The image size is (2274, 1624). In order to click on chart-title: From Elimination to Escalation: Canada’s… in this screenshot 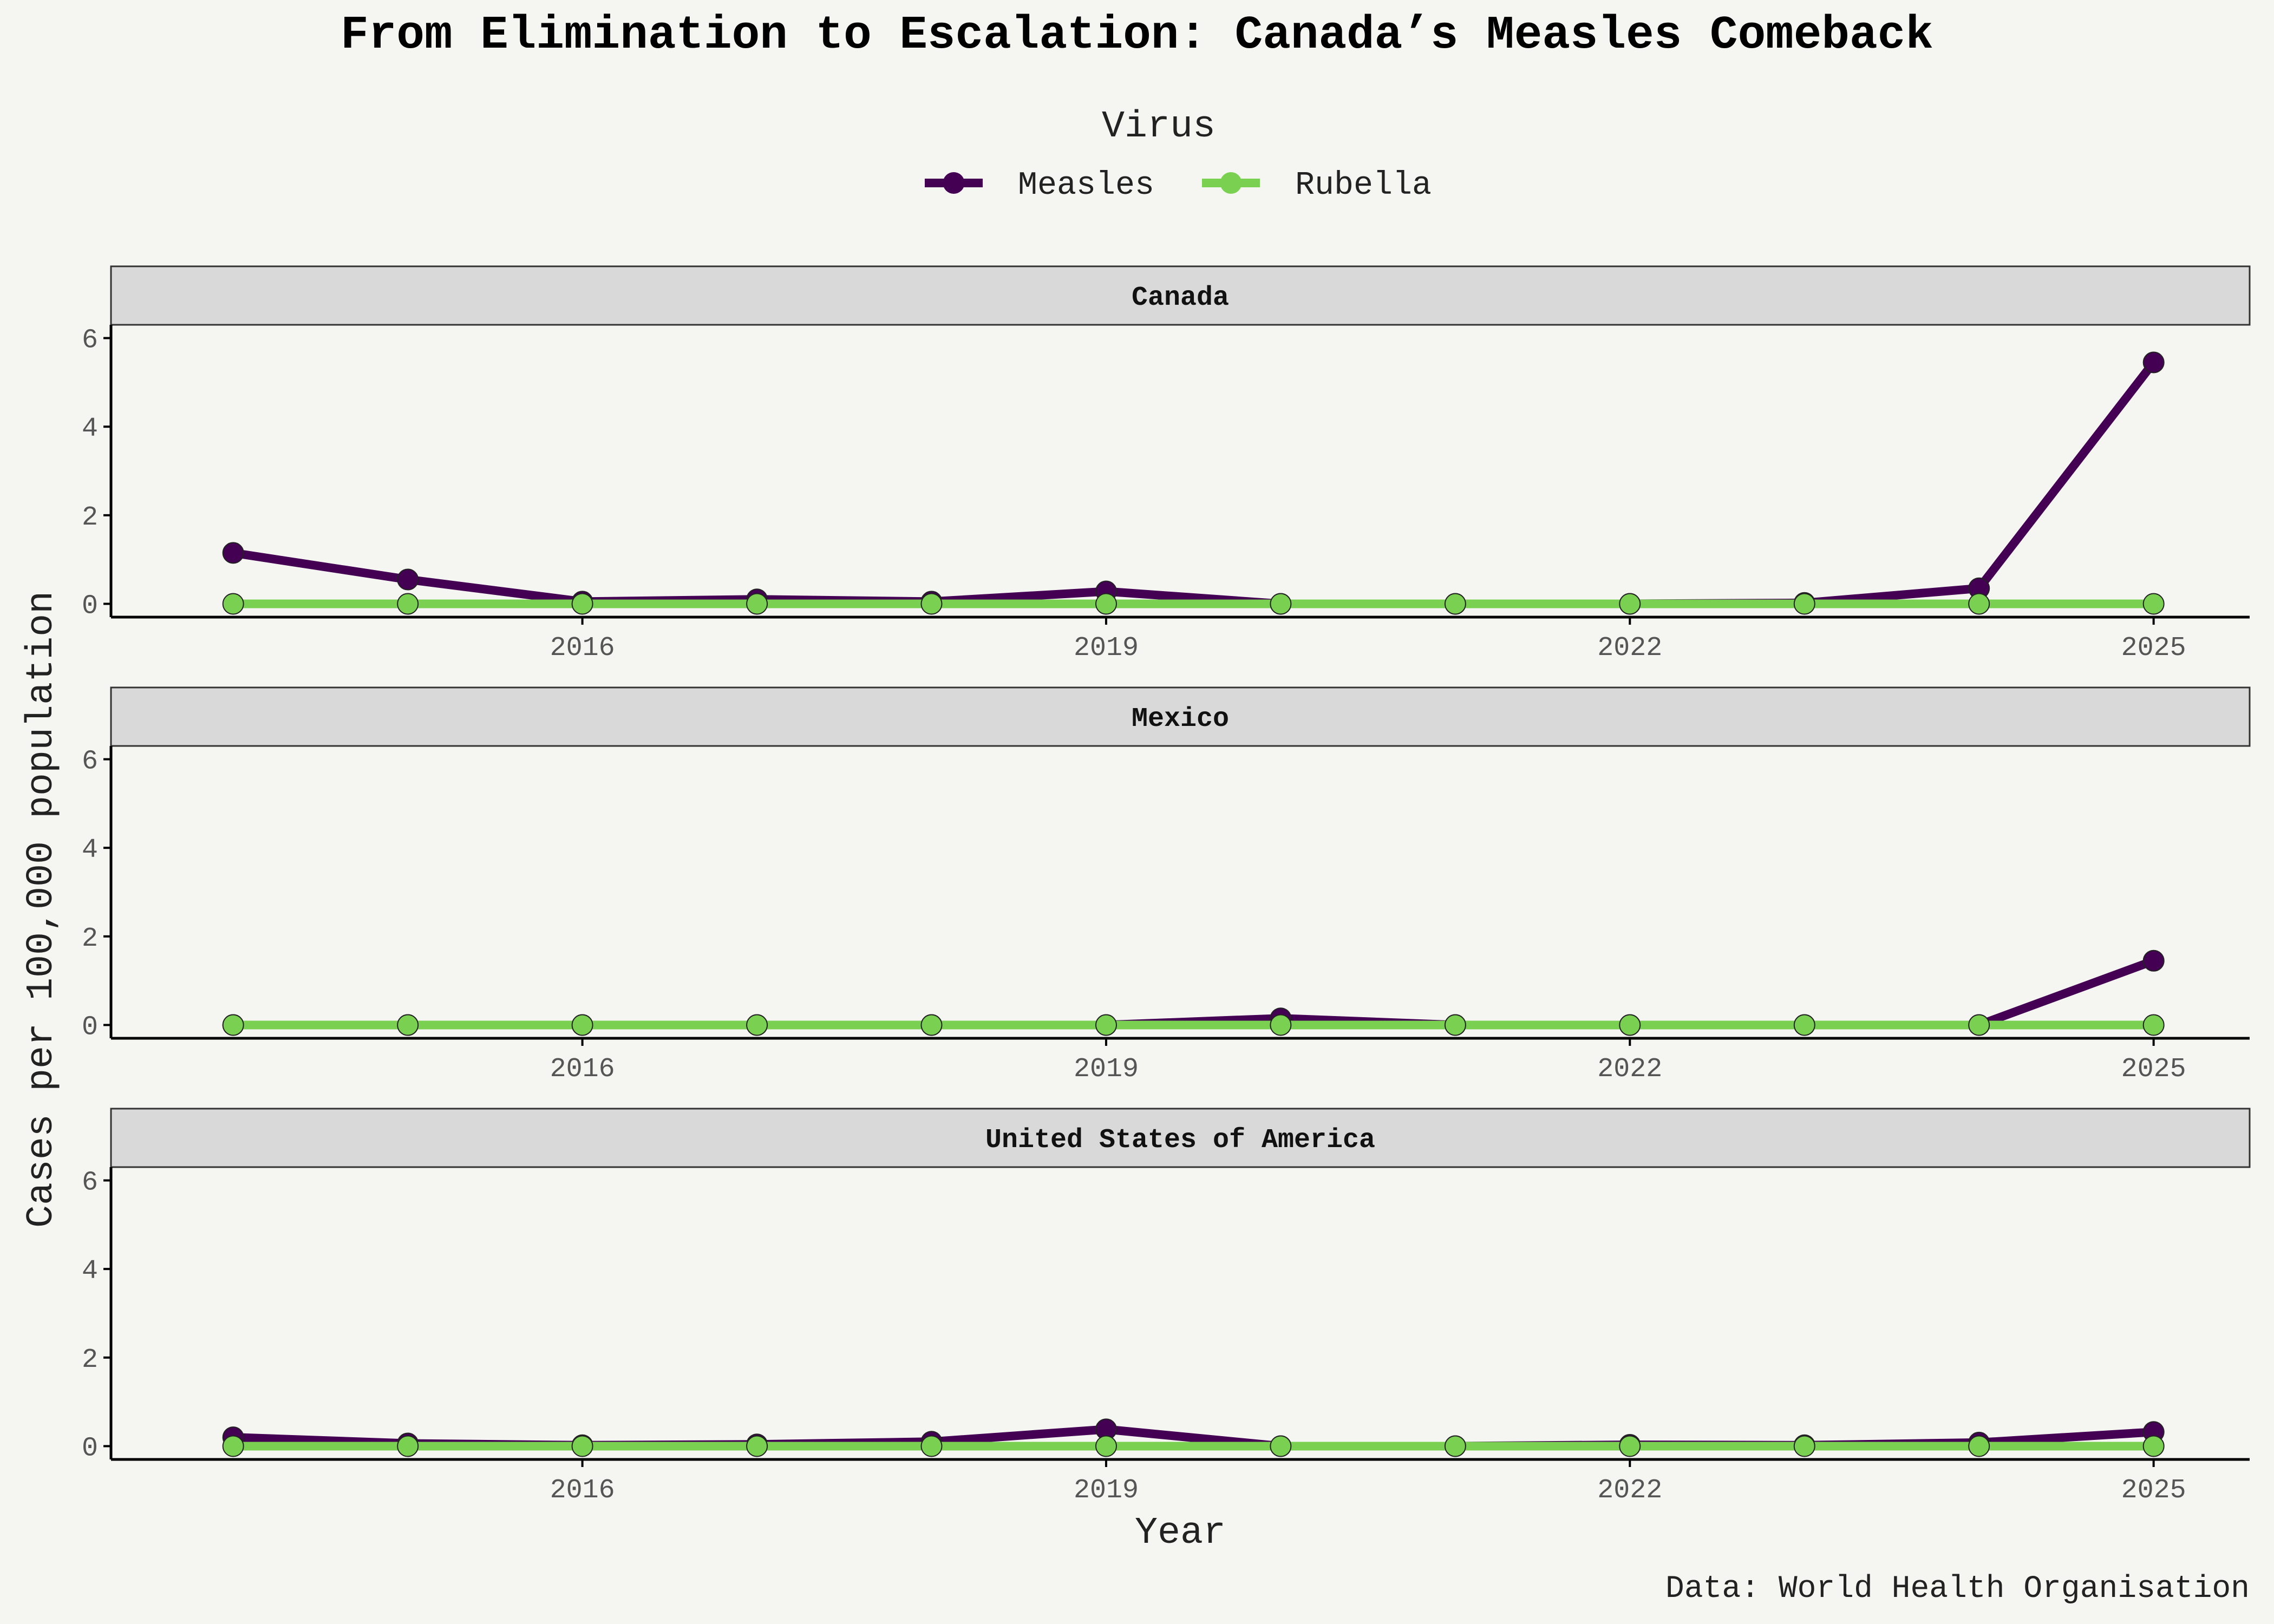, I will do `click(1137, 35)`.